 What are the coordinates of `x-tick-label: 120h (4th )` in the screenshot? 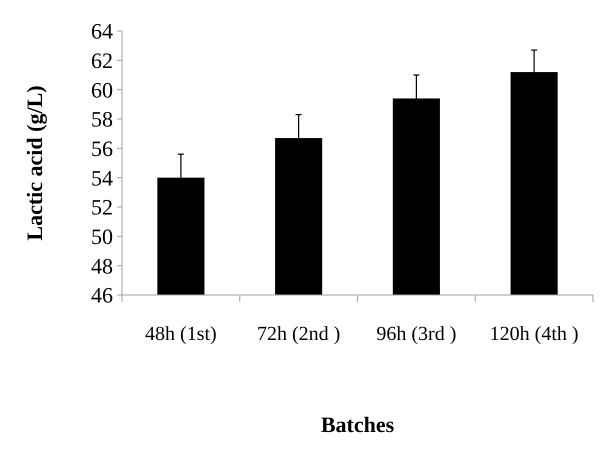 It's located at (534, 334).